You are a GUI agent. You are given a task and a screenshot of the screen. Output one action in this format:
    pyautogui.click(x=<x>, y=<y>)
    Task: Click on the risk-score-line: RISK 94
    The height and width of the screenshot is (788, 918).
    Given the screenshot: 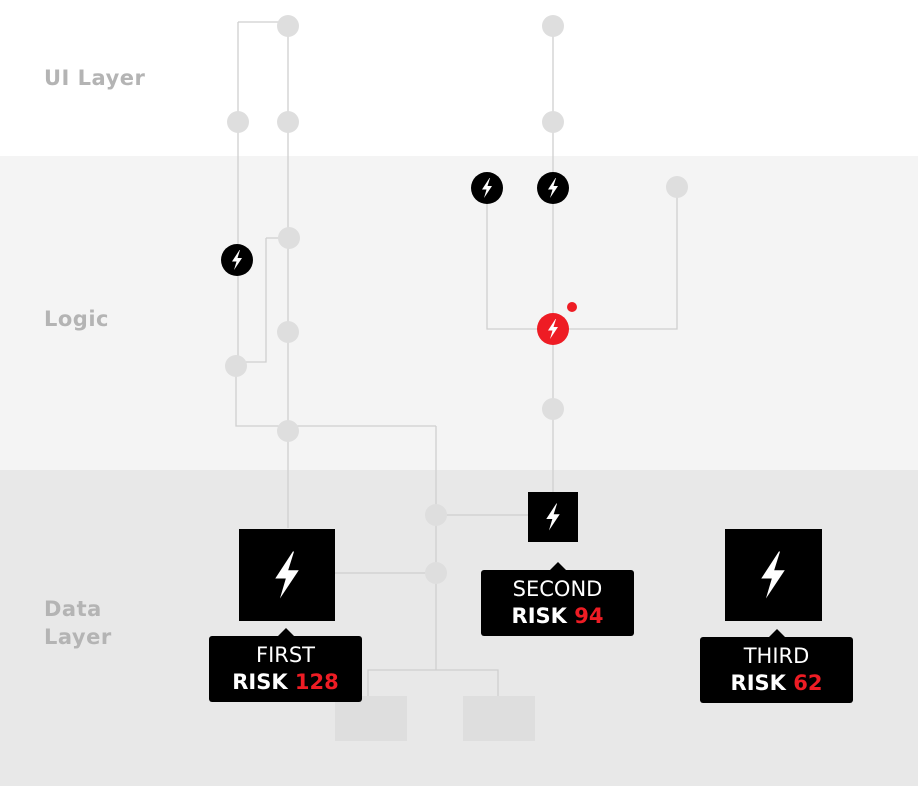 What is the action you would take?
    pyautogui.click(x=557, y=616)
    